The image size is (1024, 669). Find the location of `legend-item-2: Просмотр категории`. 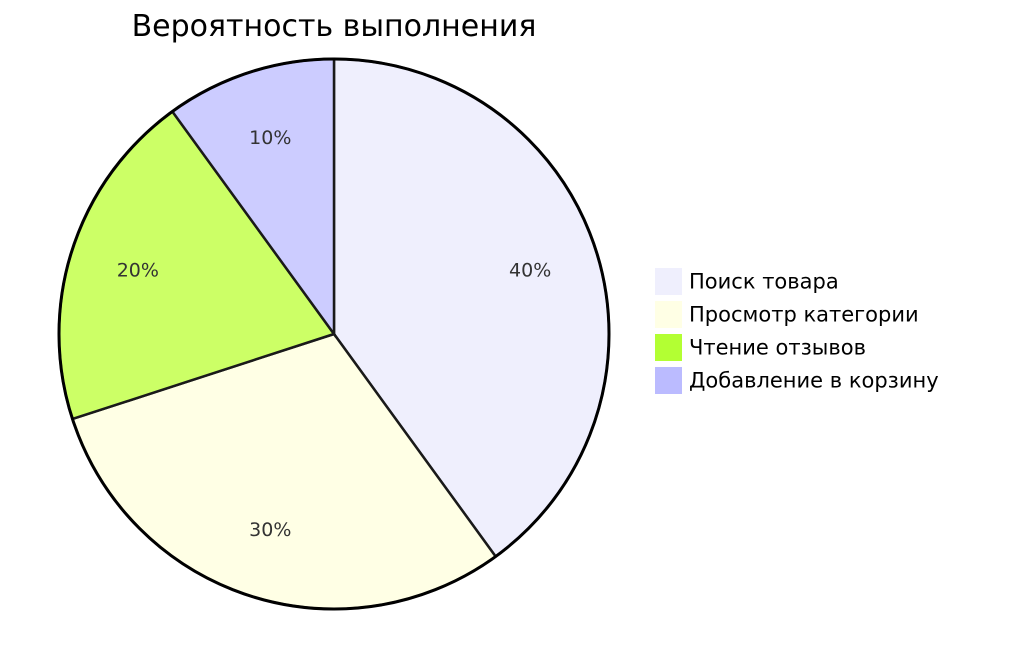

legend-item-2: Просмотр категории is located at coordinates (787, 314).